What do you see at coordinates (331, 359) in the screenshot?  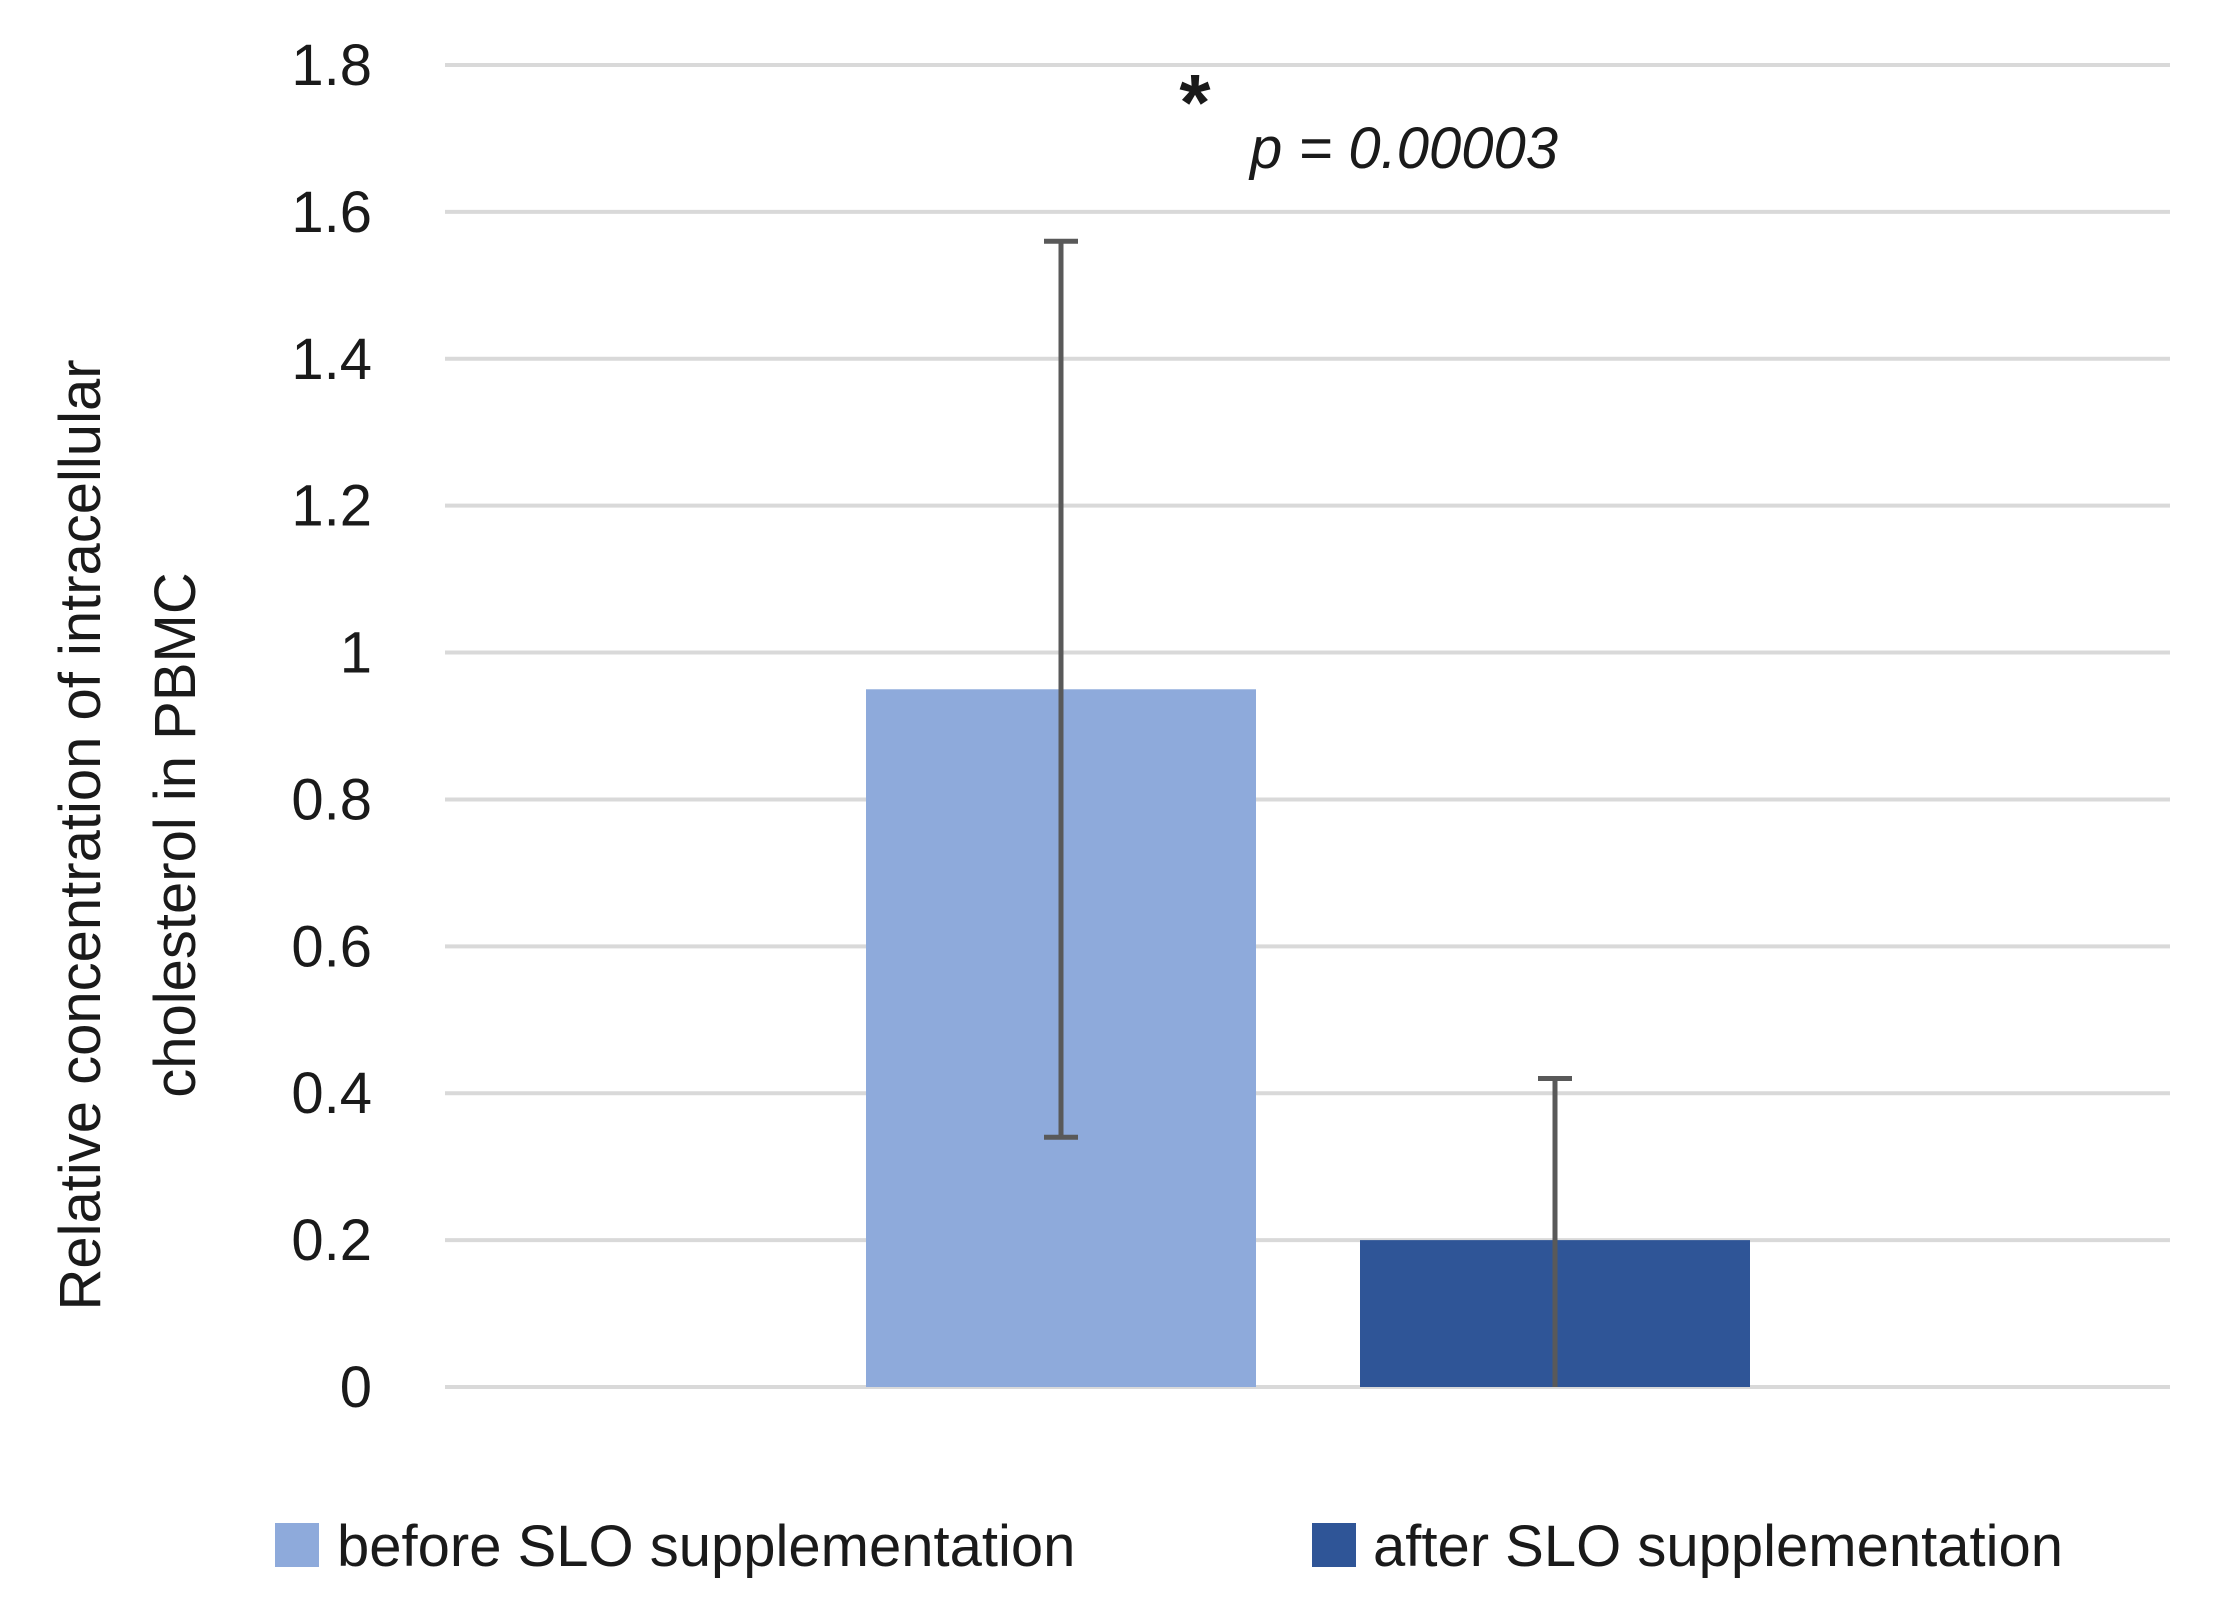 I see `y-tick-label: 1.4` at bounding box center [331, 359].